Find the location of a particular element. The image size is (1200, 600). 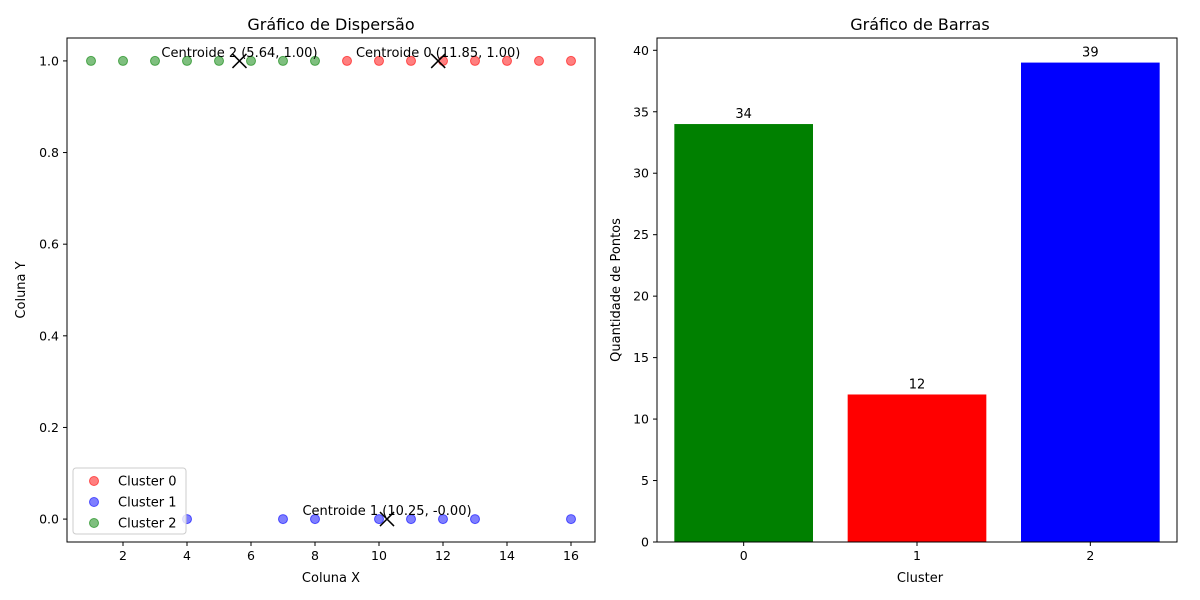

scatter-y-tick-label: 0.8 is located at coordinates (49, 152).